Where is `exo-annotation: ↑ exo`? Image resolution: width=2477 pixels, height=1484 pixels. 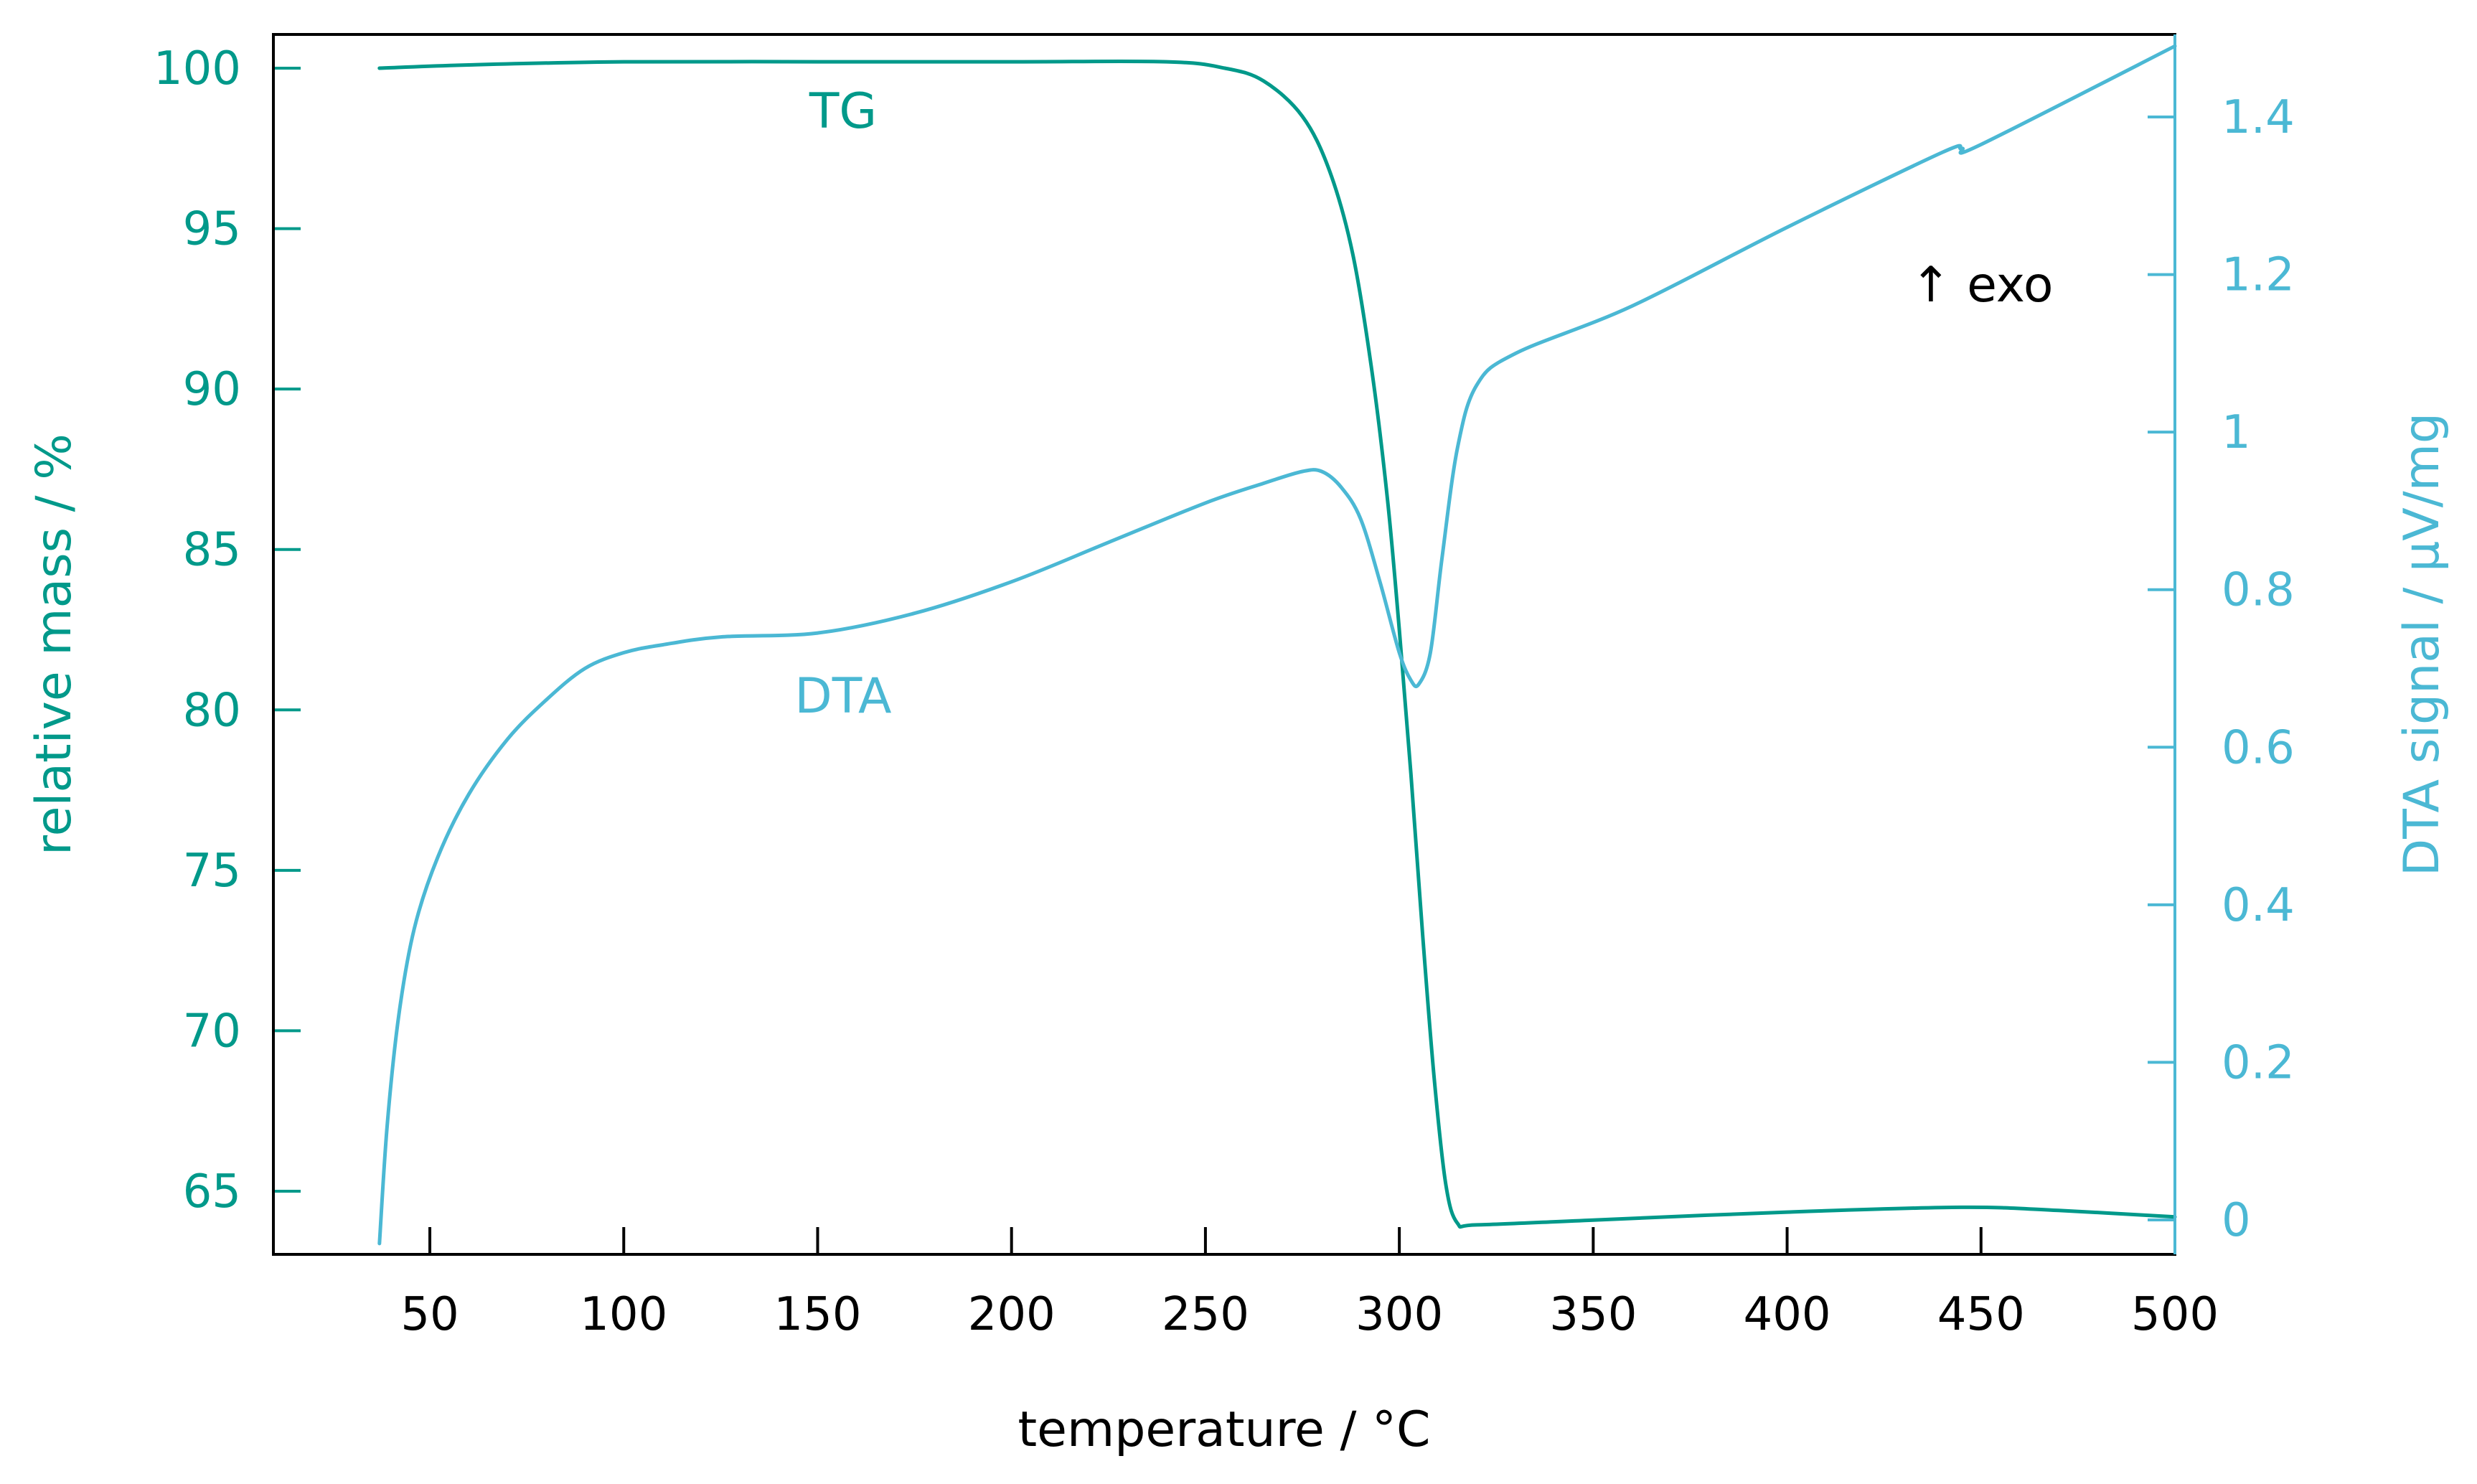 exo-annotation: ↑ exo is located at coordinates (1983, 285).